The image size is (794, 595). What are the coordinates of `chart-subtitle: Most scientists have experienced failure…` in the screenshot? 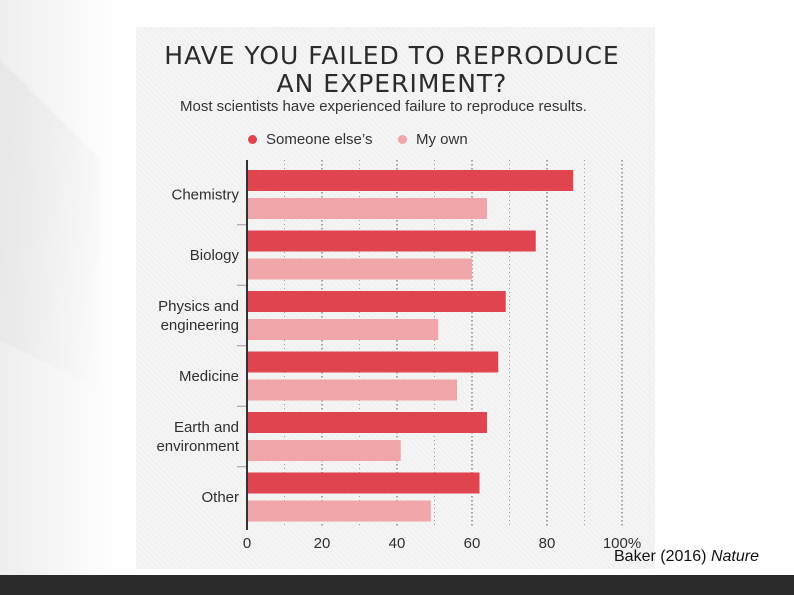 It's located at (383, 106).